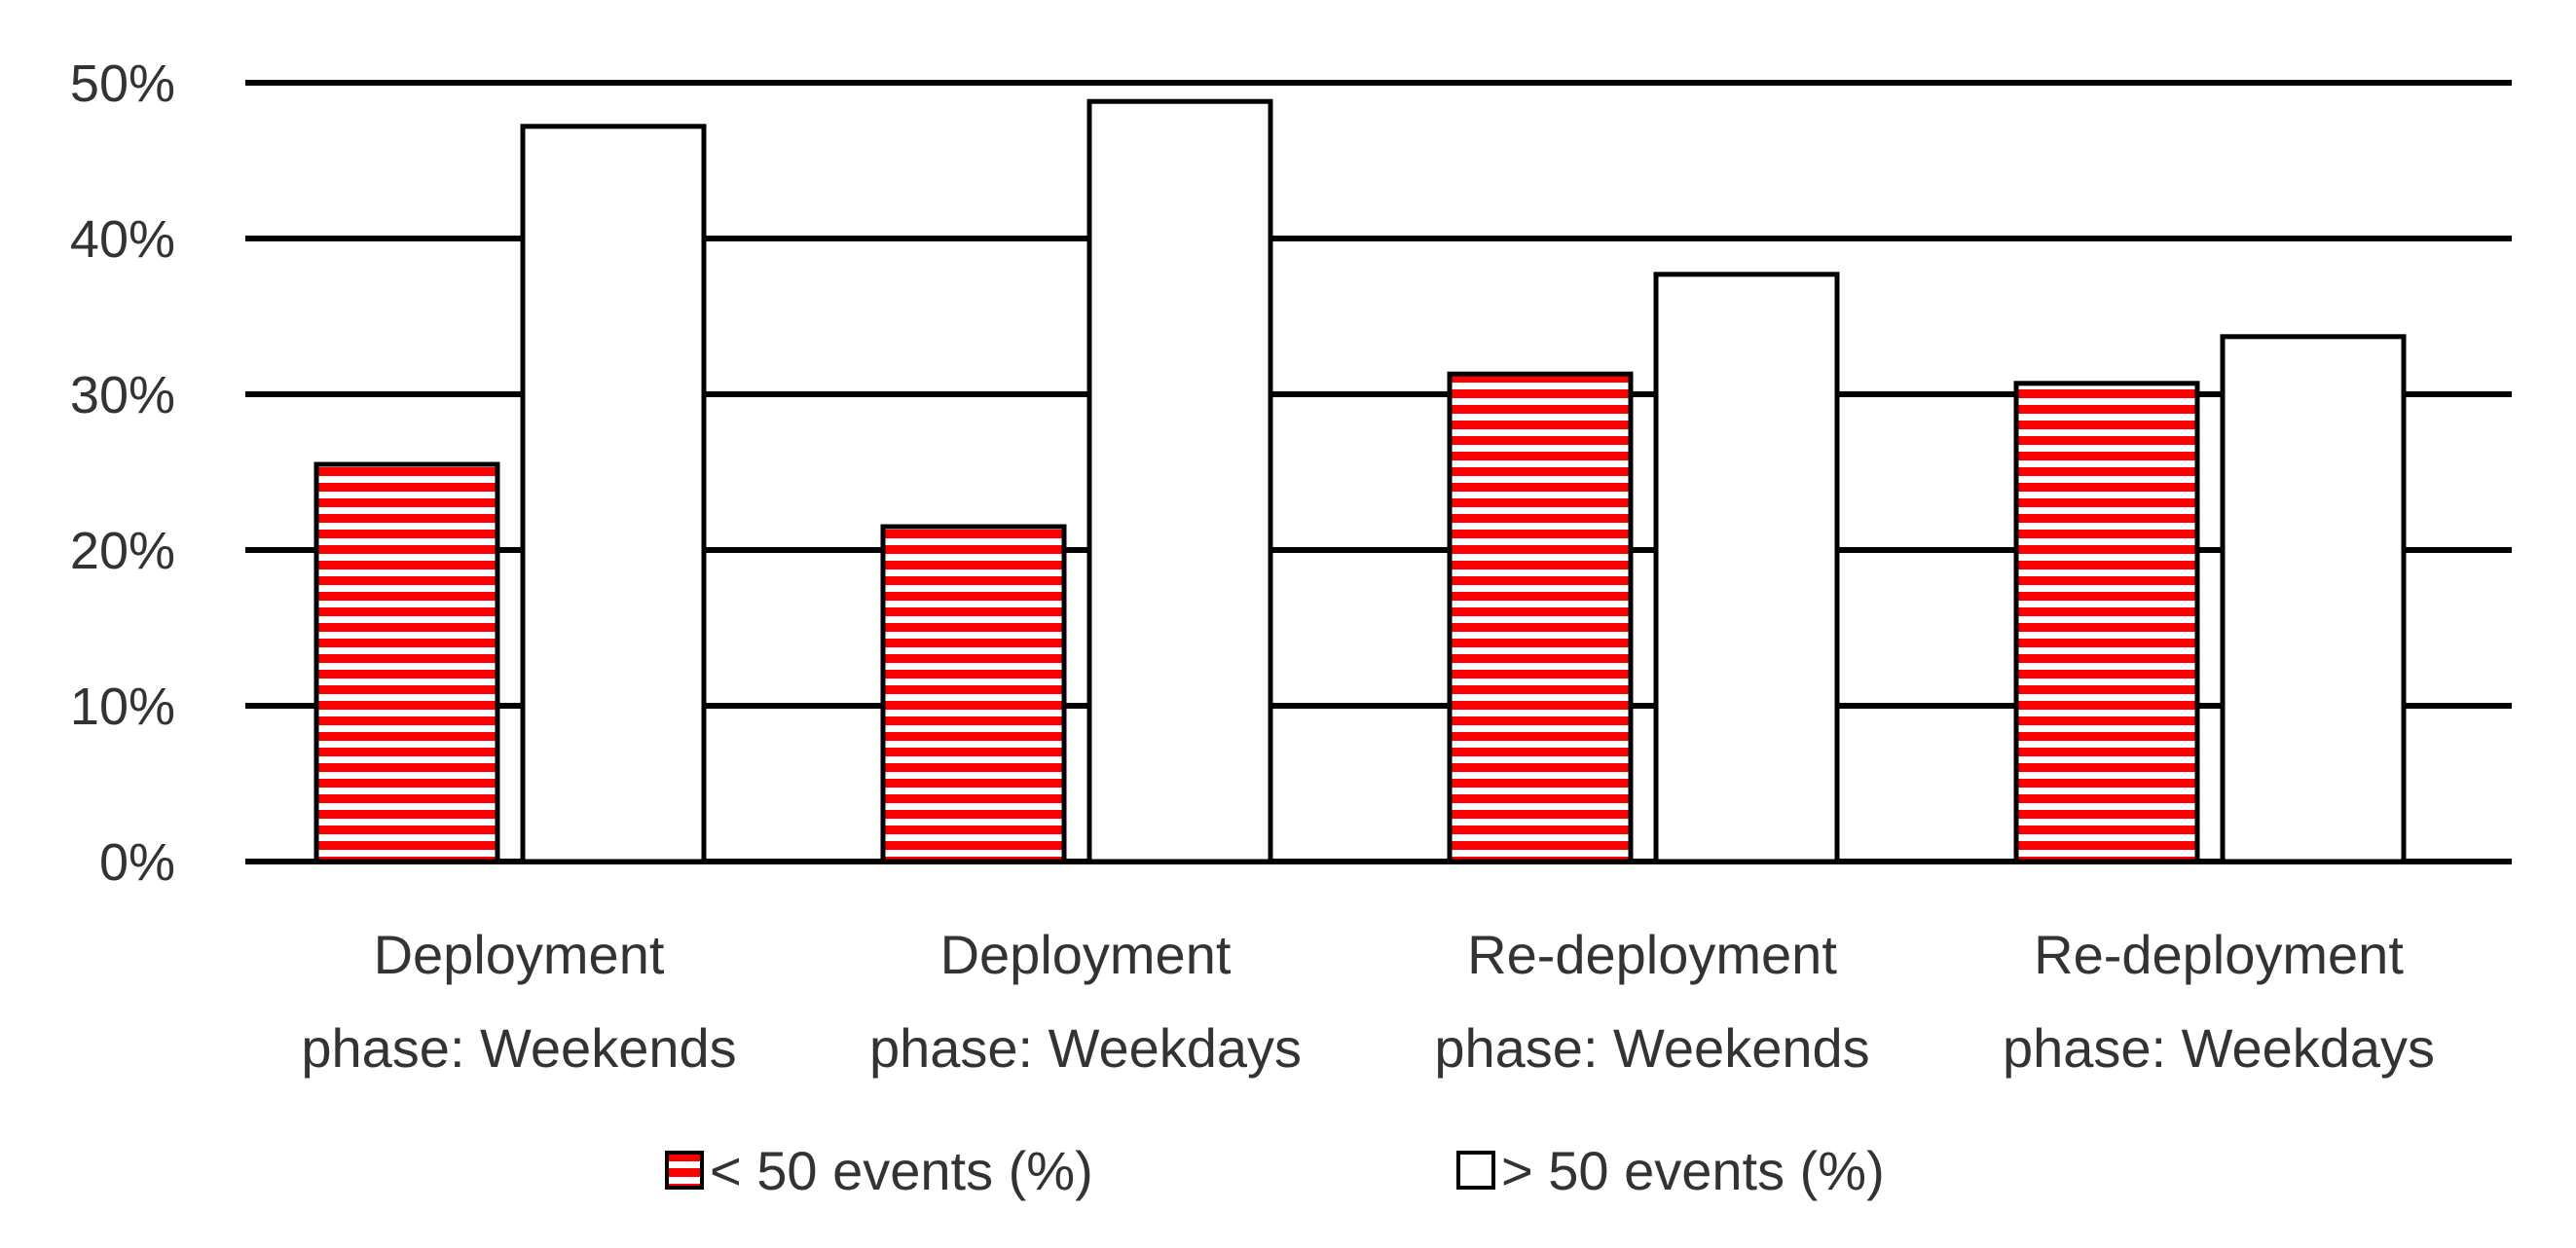 The width and height of the screenshot is (2576, 1248). I want to click on legend-label: > 50 events (%), so click(1693, 1170).